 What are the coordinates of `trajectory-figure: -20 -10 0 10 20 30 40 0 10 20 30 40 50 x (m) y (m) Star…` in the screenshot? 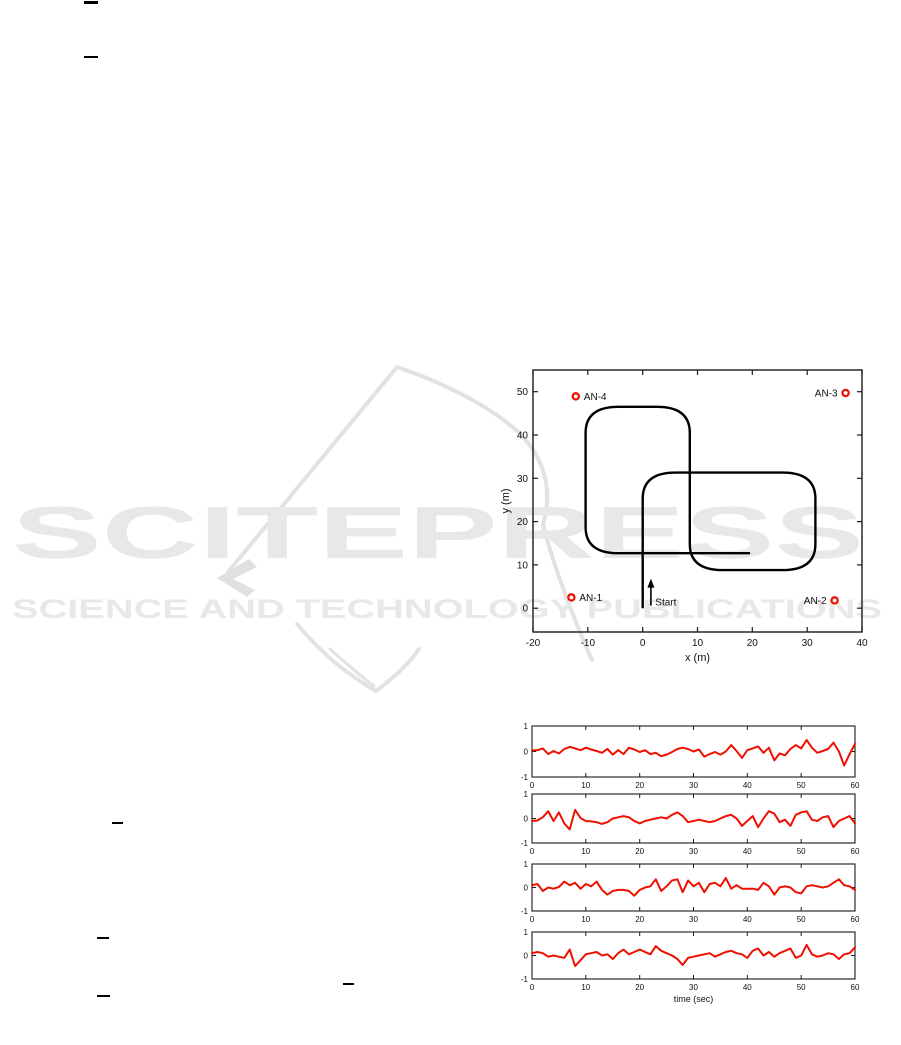 It's located at (684, 516).